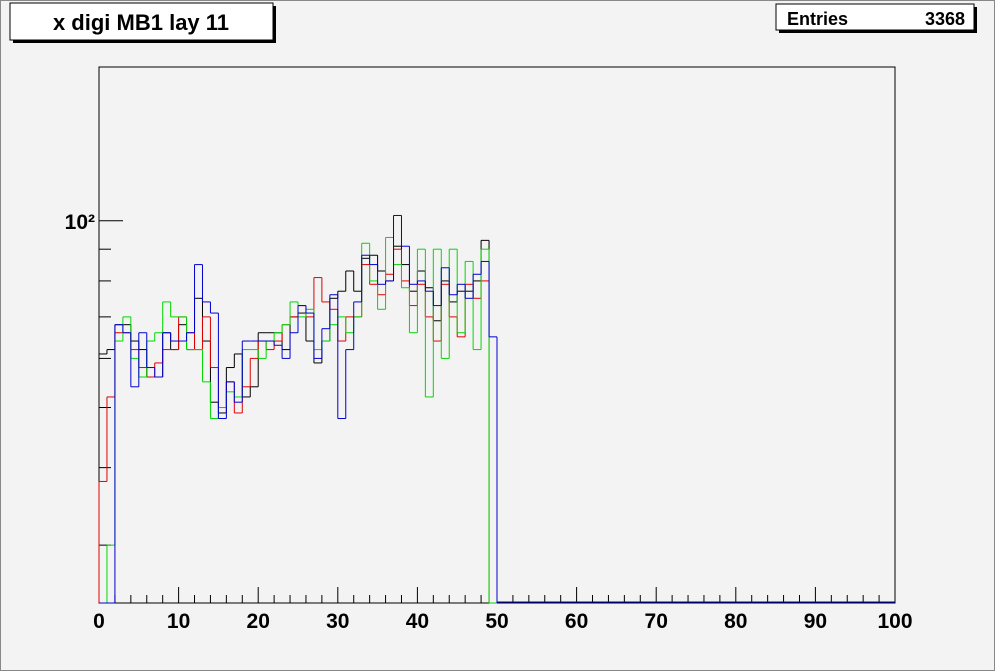 This screenshot has width=995, height=671. What do you see at coordinates (894, 621) in the screenshot?
I see `x-tick-label: 100` at bounding box center [894, 621].